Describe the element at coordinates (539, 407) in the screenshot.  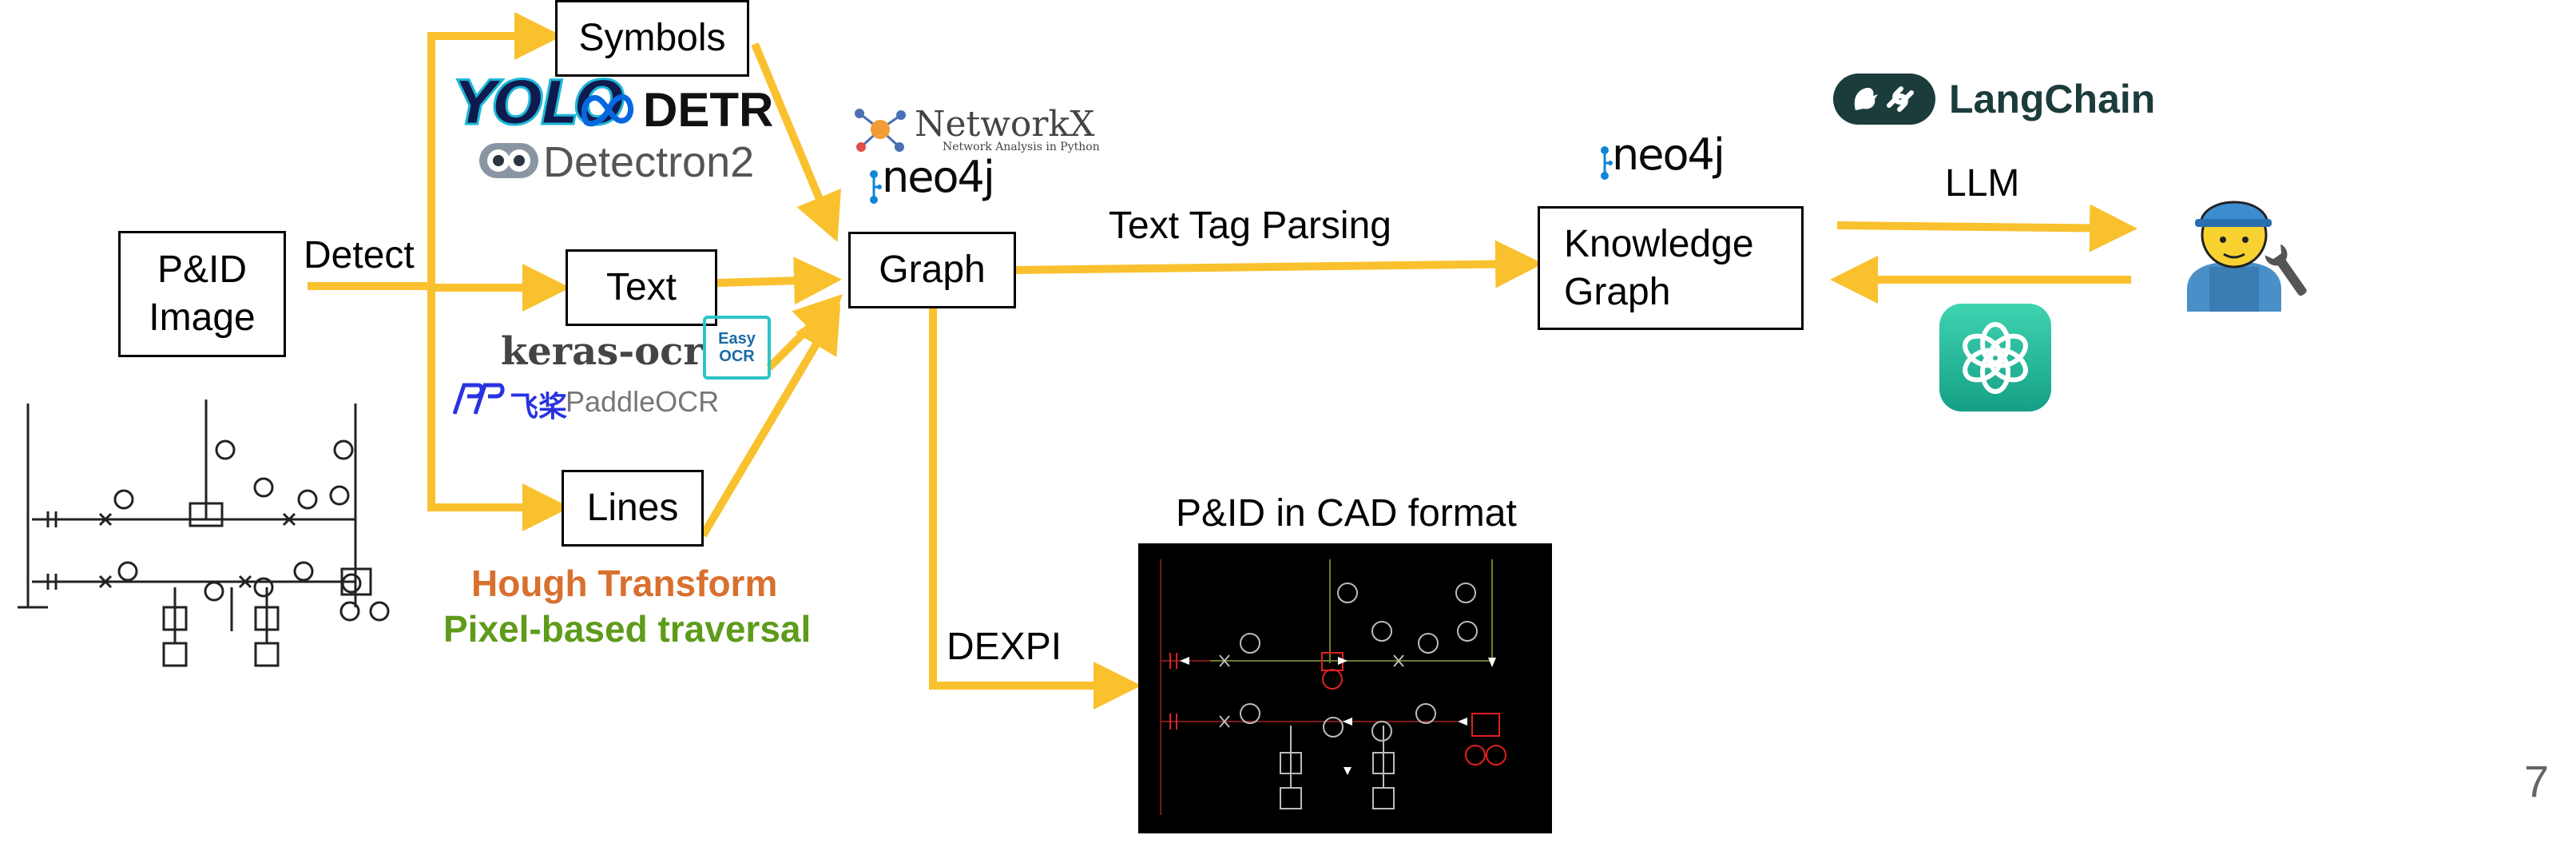
I see `paddle-brand-logo: 飞桨` at that location.